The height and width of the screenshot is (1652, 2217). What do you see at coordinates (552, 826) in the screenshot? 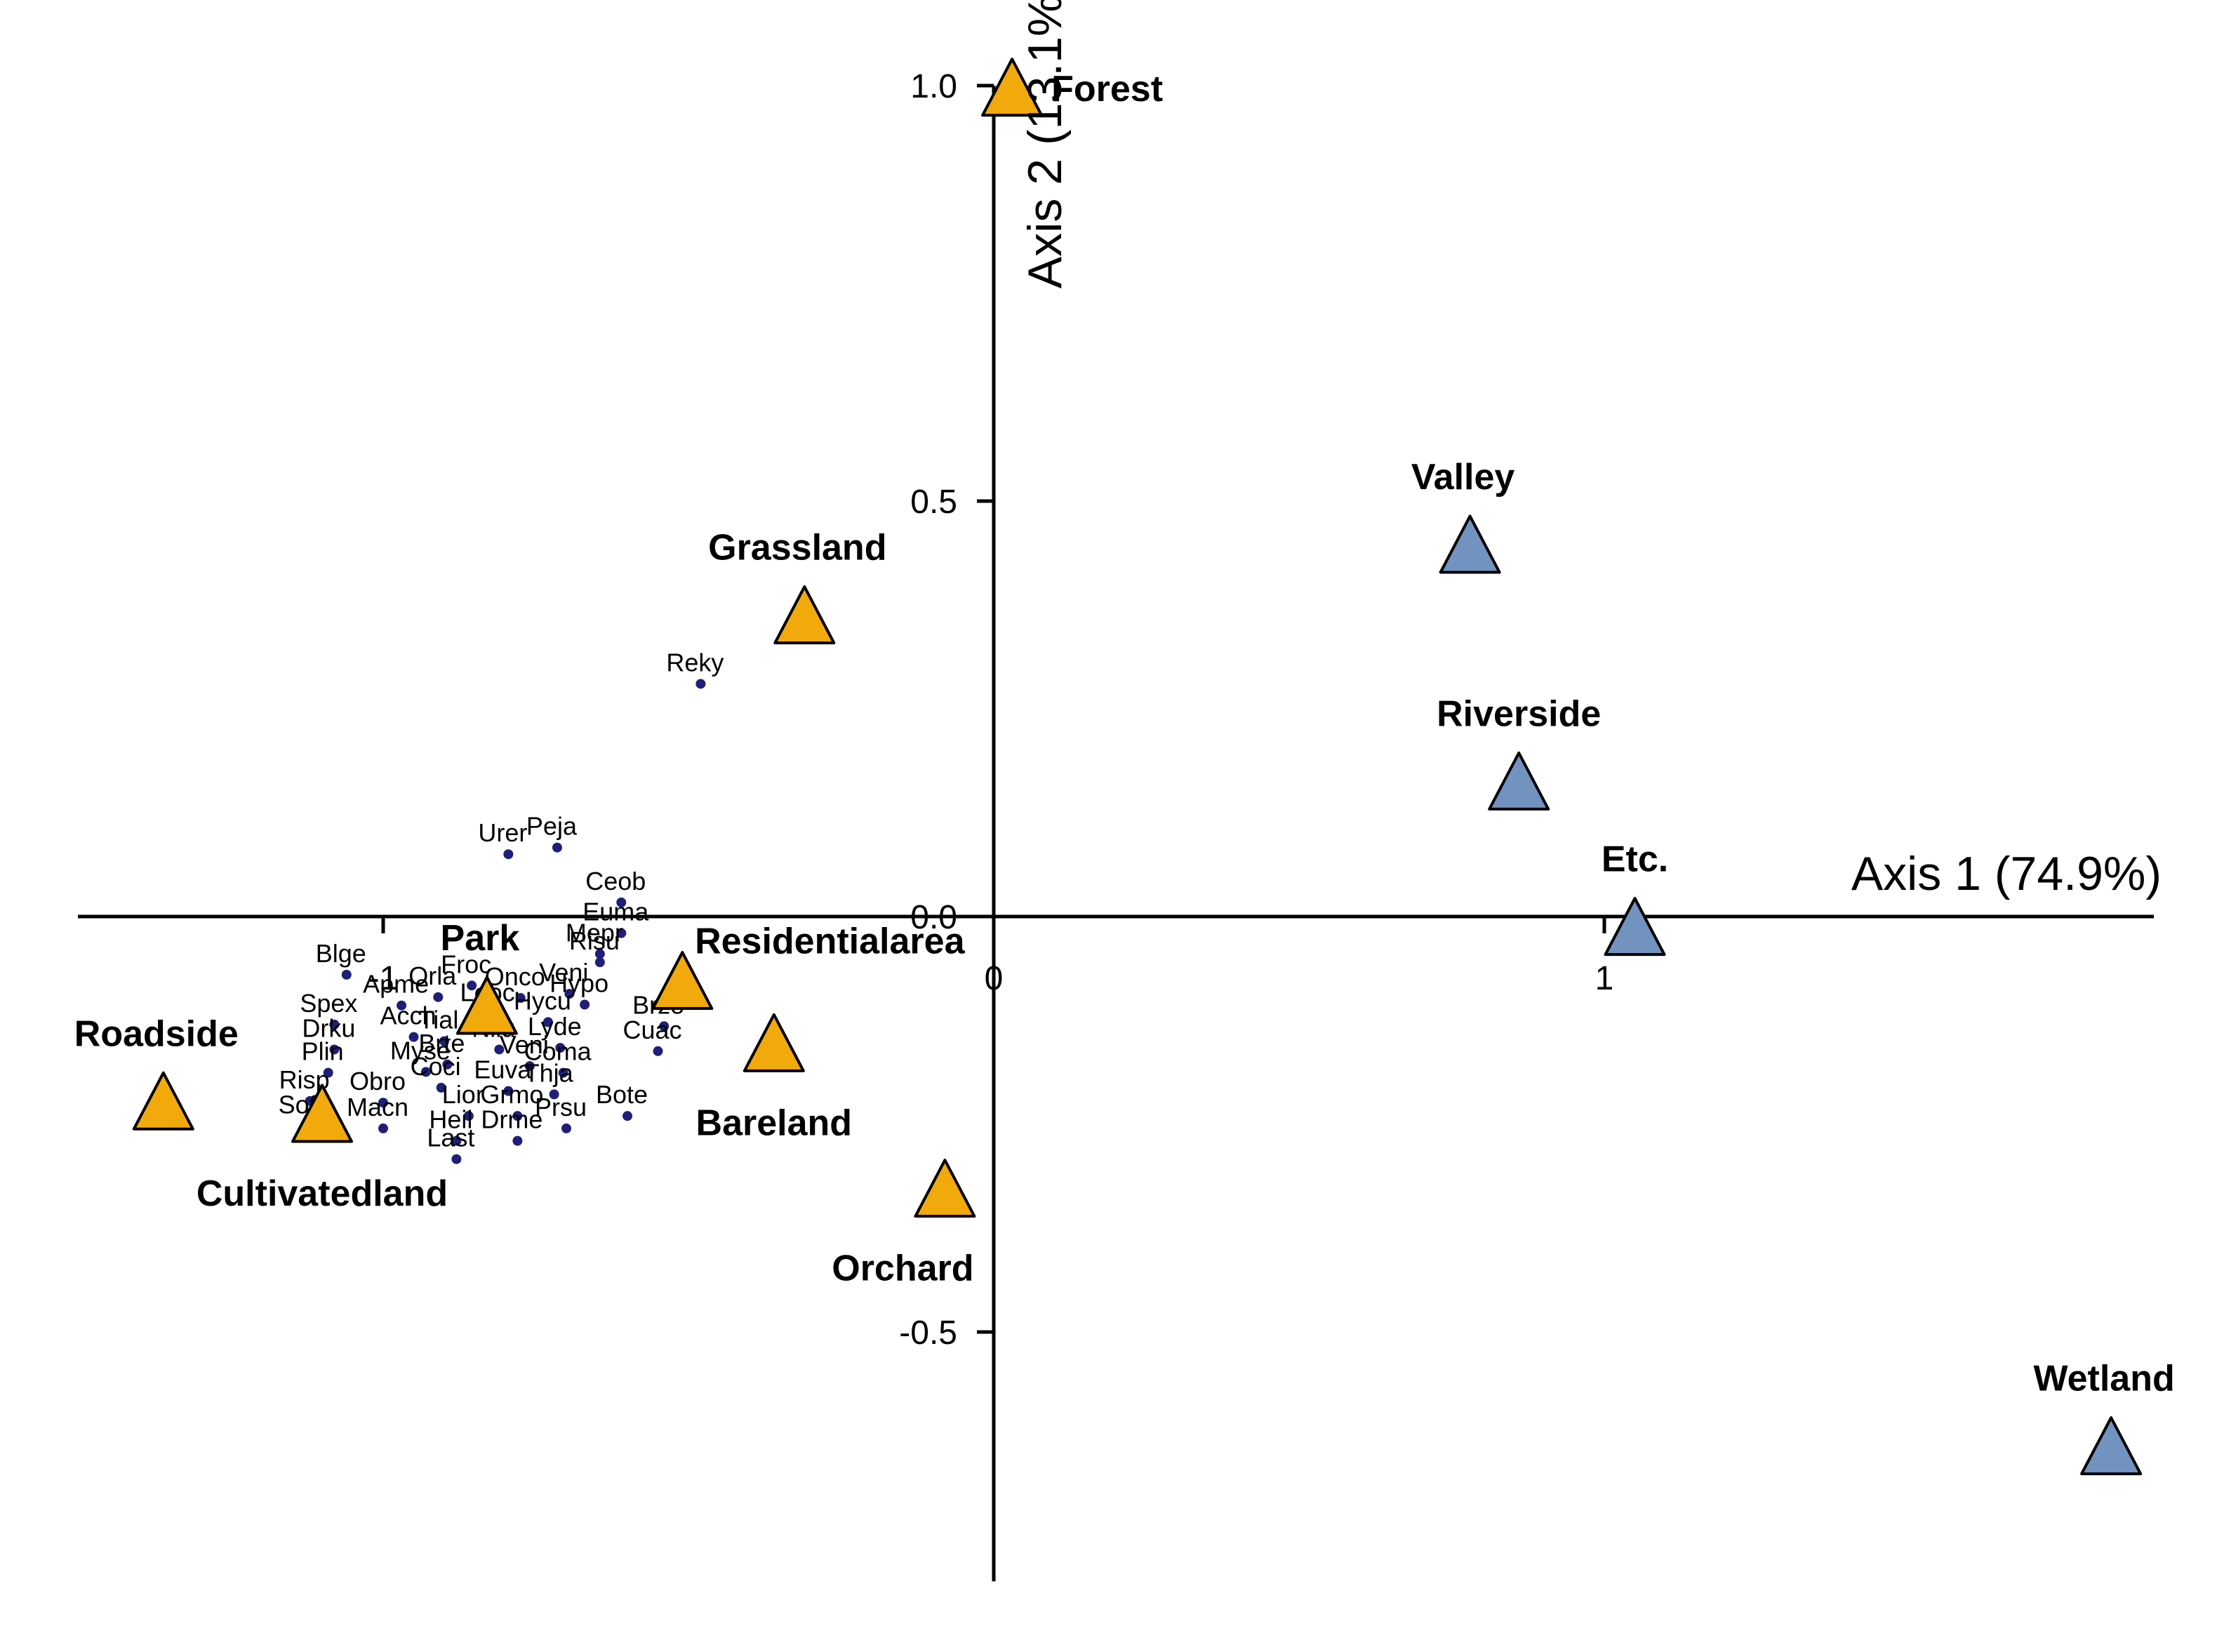
I see `species-label: Peja` at bounding box center [552, 826].